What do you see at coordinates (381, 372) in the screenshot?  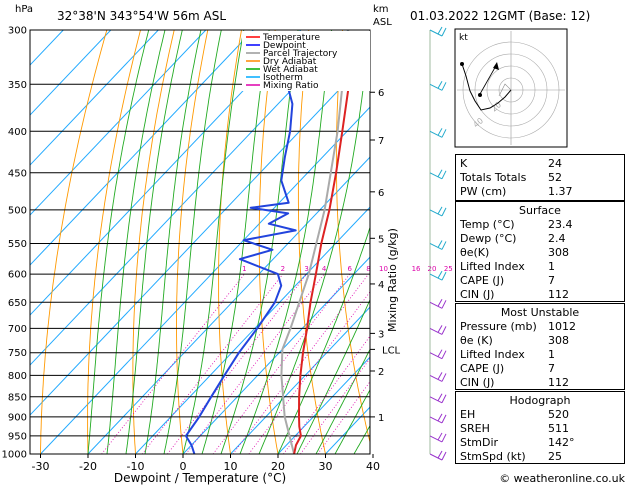 I see `height-tick-label: 2` at bounding box center [381, 372].